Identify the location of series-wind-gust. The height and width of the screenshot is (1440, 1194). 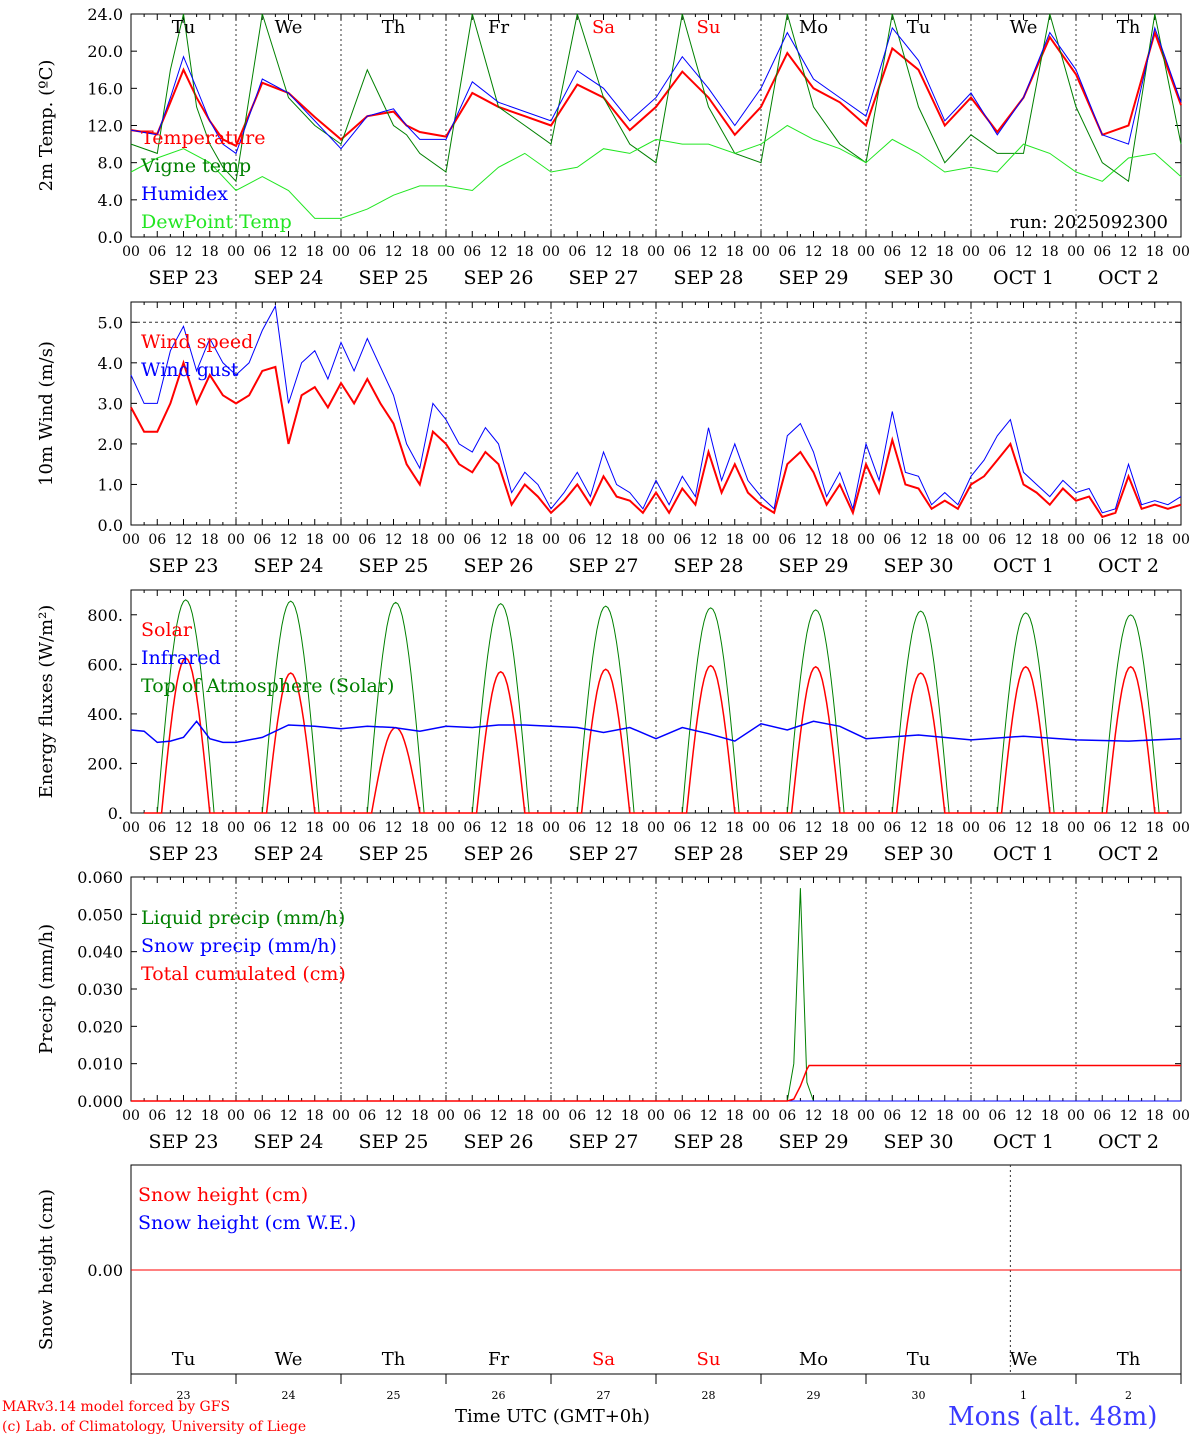
(656, 409).